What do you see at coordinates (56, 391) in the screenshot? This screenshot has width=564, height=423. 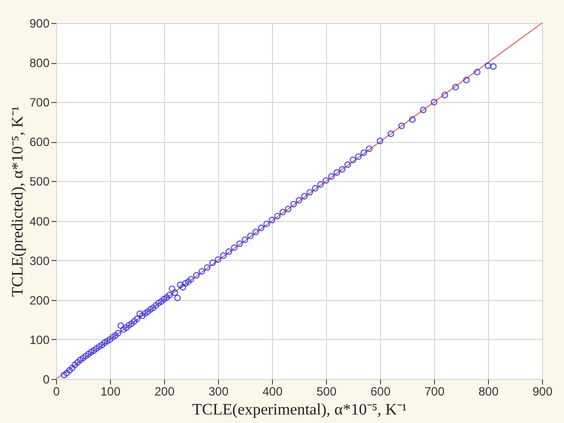 I see `x-tick-label: 0` at bounding box center [56, 391].